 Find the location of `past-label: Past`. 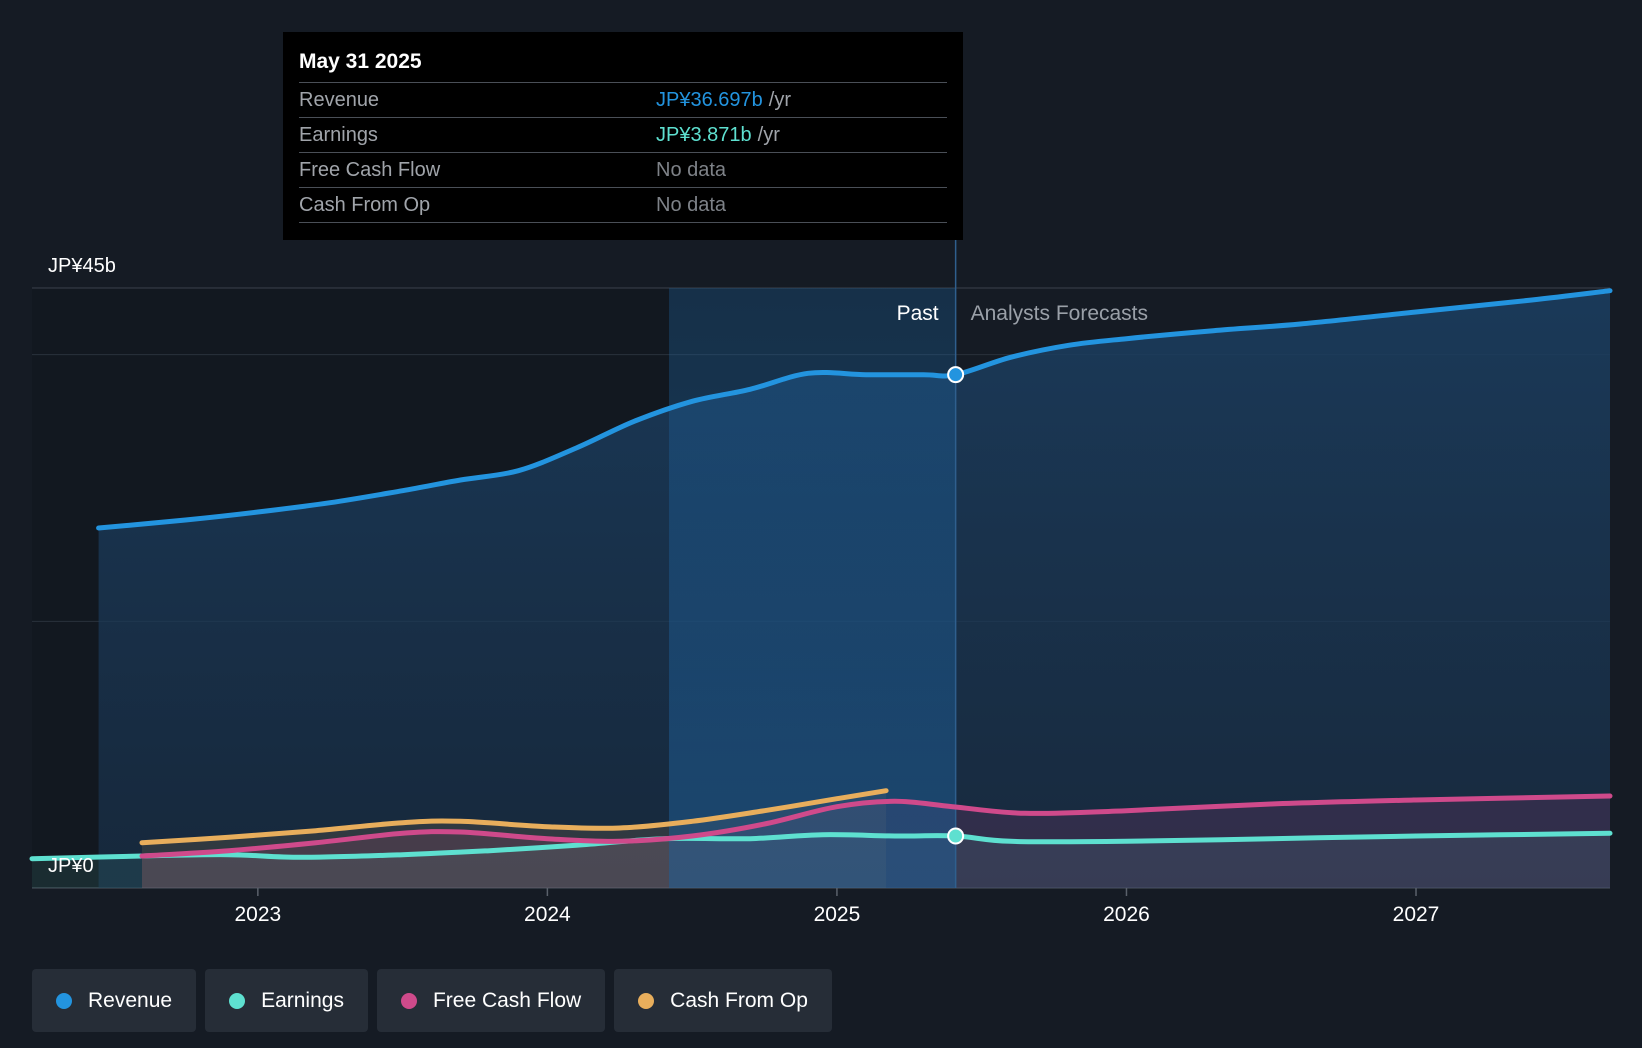

past-label: Past is located at coordinates (918, 313).